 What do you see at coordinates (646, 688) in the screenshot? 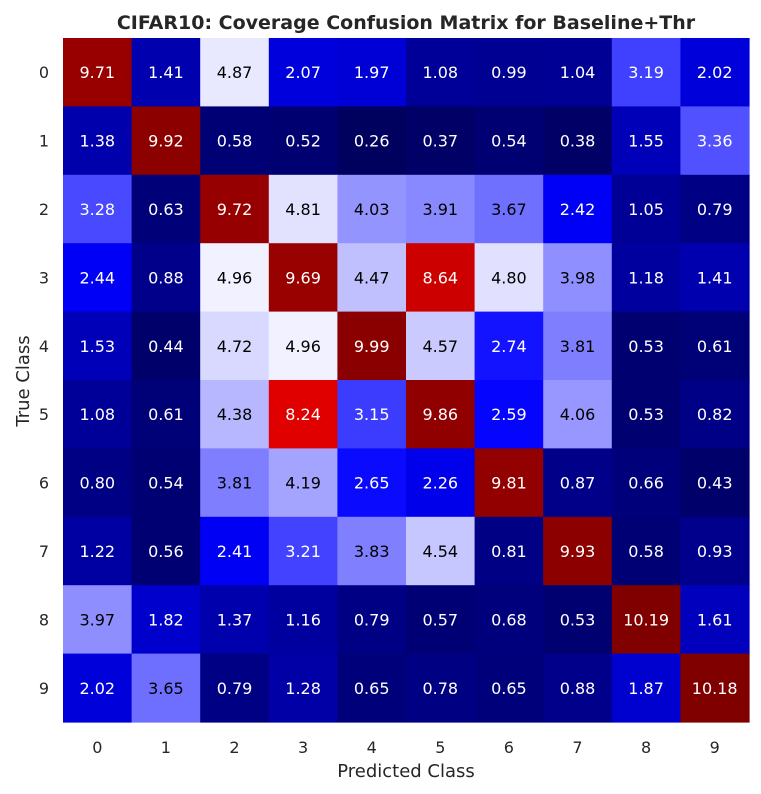
I see `cell-value-label-9-8: 1.87` at bounding box center [646, 688].